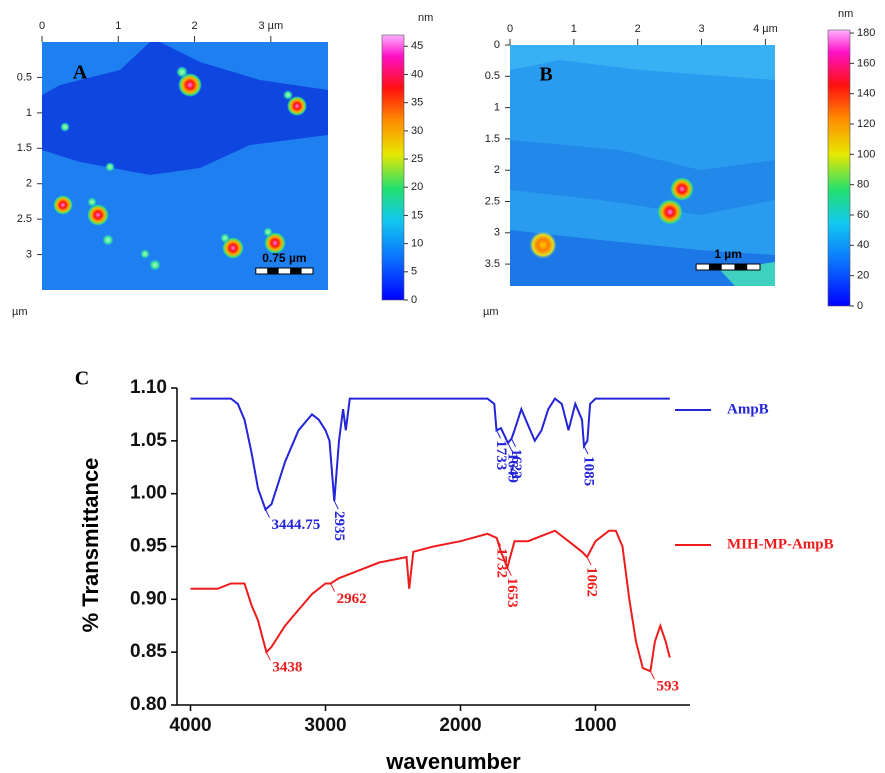  Describe the element at coordinates (492, 264) in the screenshot. I see `y-tick-label: 3.5` at that location.